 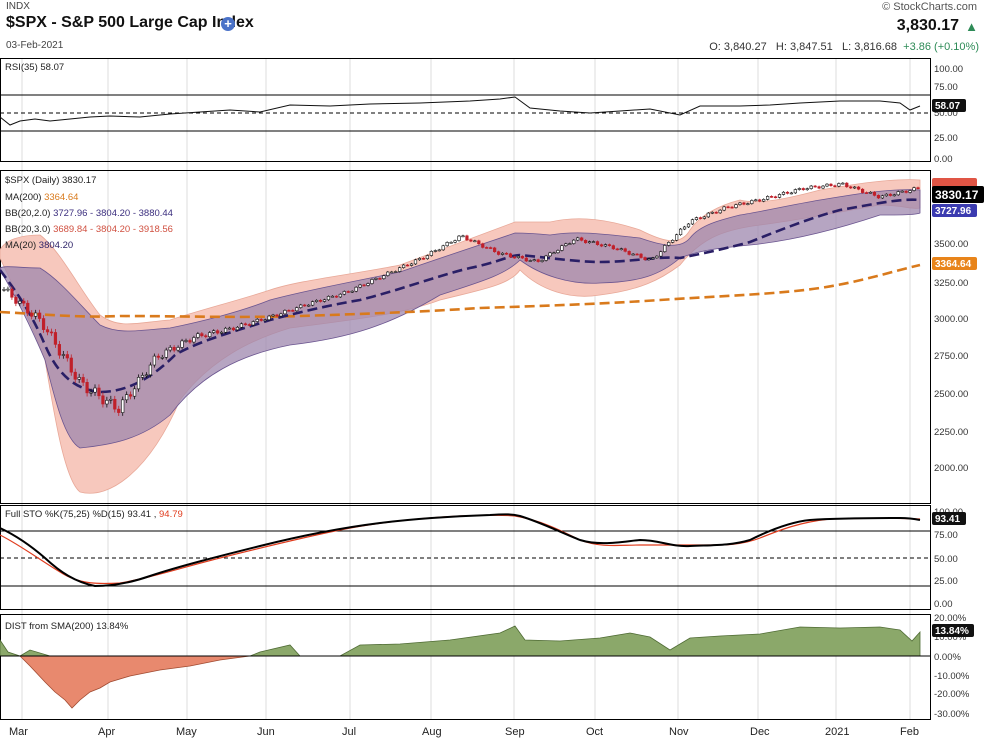 What do you see at coordinates (228, 24) in the screenshot?
I see `plus-circle-icon: +` at bounding box center [228, 24].